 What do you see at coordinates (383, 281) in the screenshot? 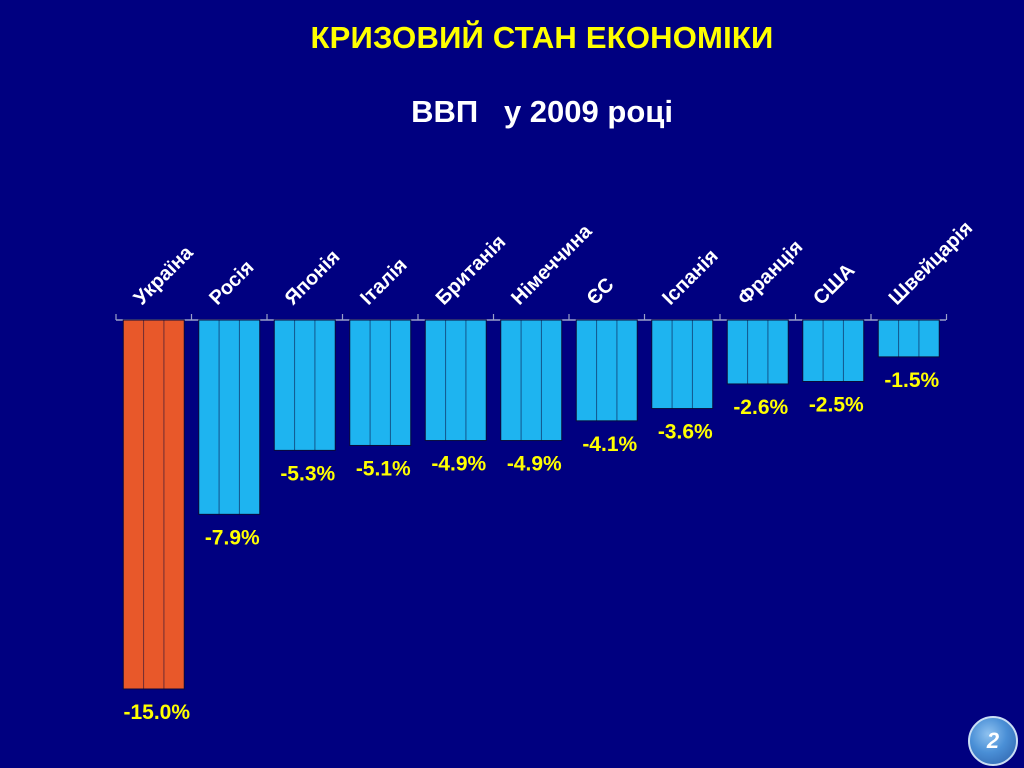
I see `category-label: Італія` at bounding box center [383, 281].